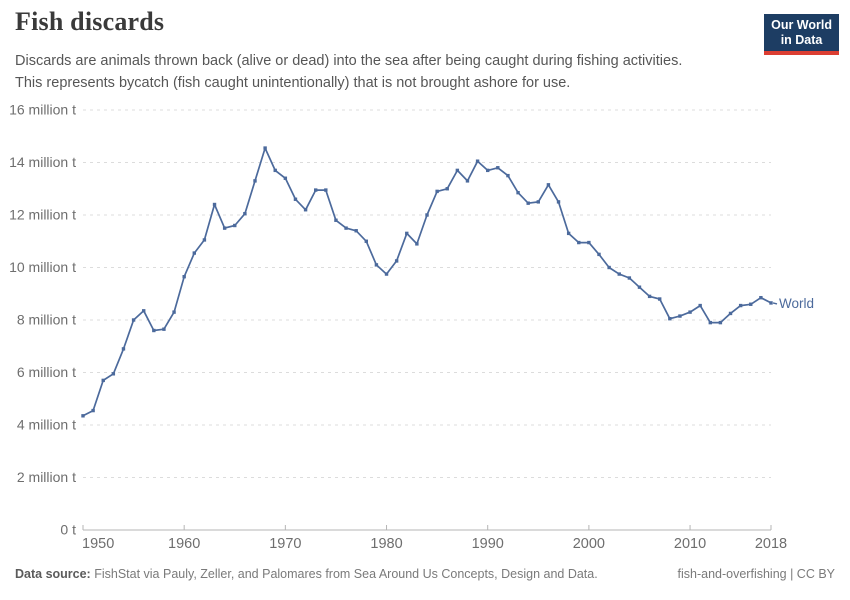 This screenshot has height=600, width=850. I want to click on series-end-label-world: World, so click(796, 303).